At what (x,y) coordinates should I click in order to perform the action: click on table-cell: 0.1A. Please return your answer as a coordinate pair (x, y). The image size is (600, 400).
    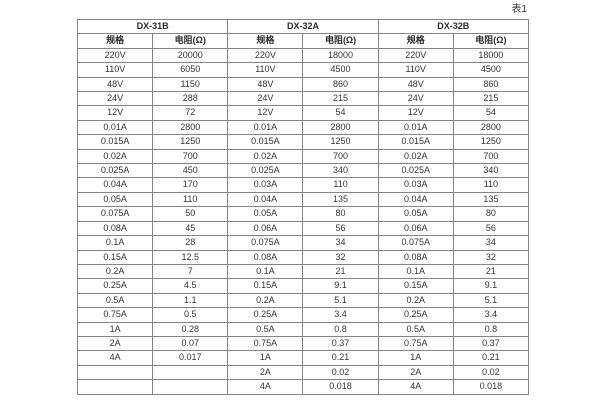
    Looking at the image, I should click on (115, 243).